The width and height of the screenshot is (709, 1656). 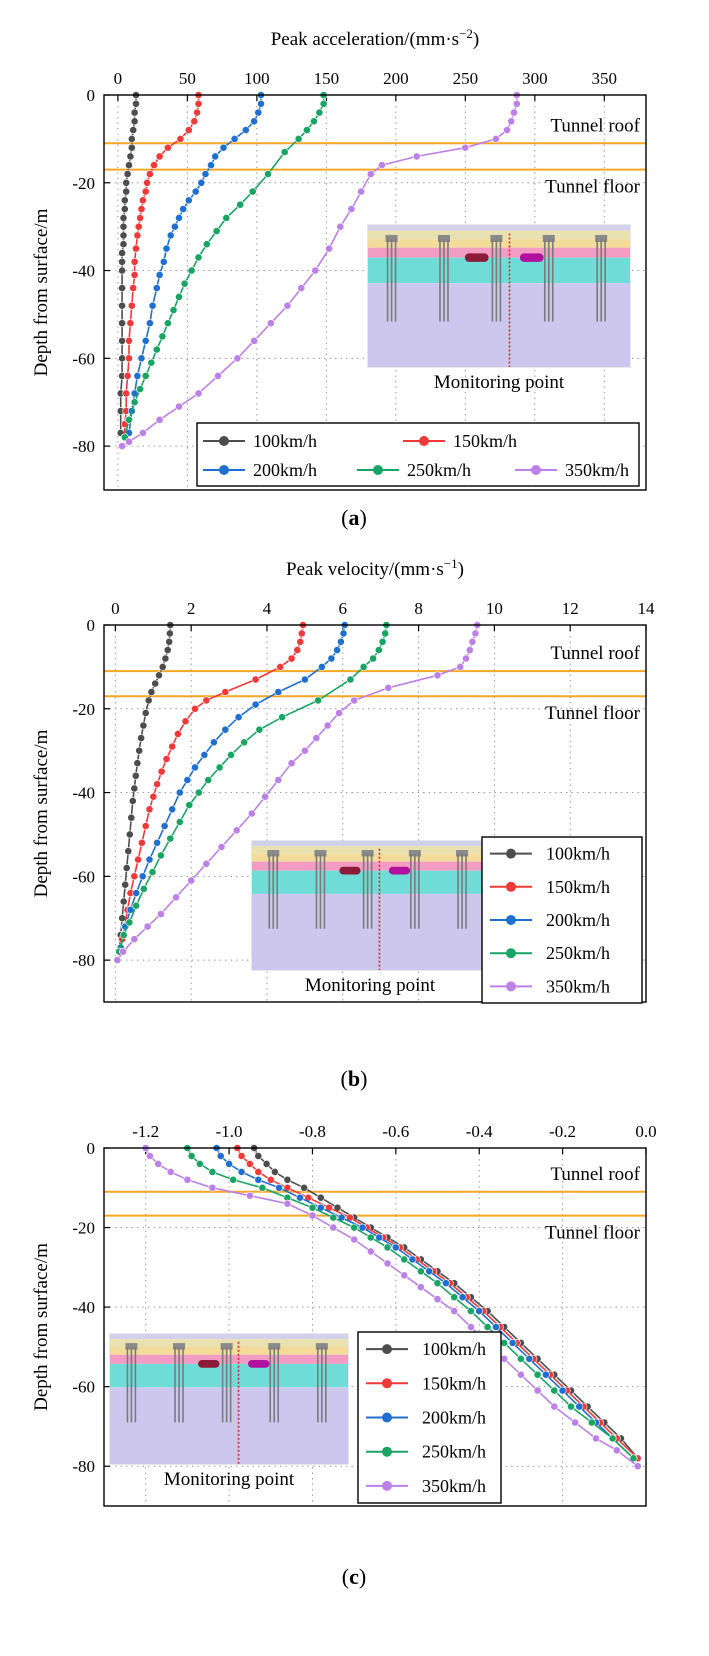 What do you see at coordinates (350, 870) in the screenshot?
I see `inset-b-tunnel-left` at bounding box center [350, 870].